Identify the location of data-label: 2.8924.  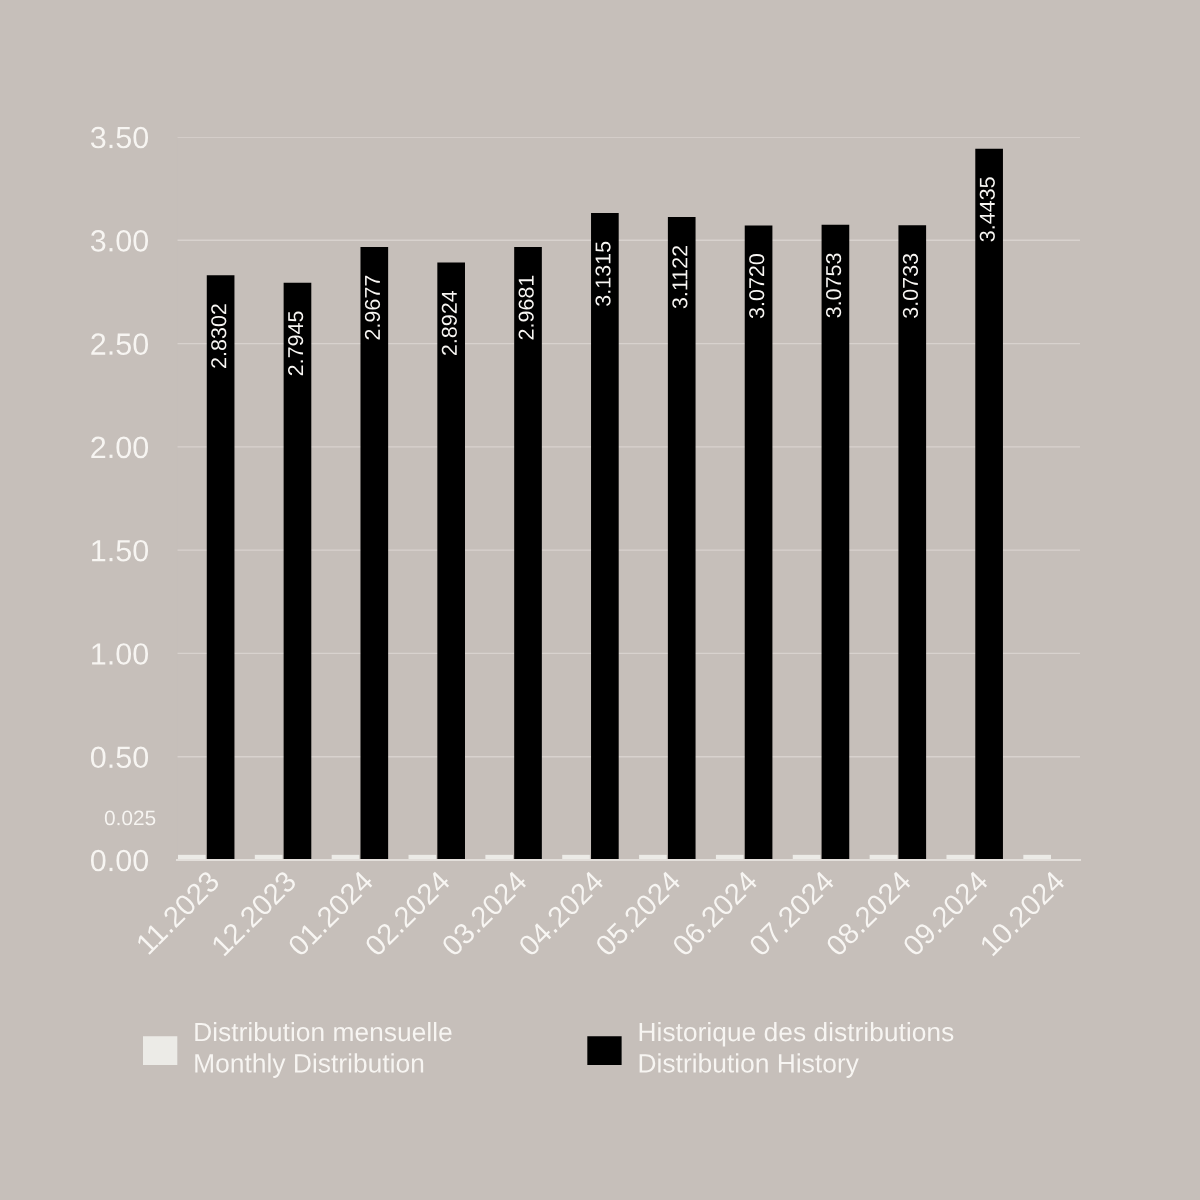
(449, 323).